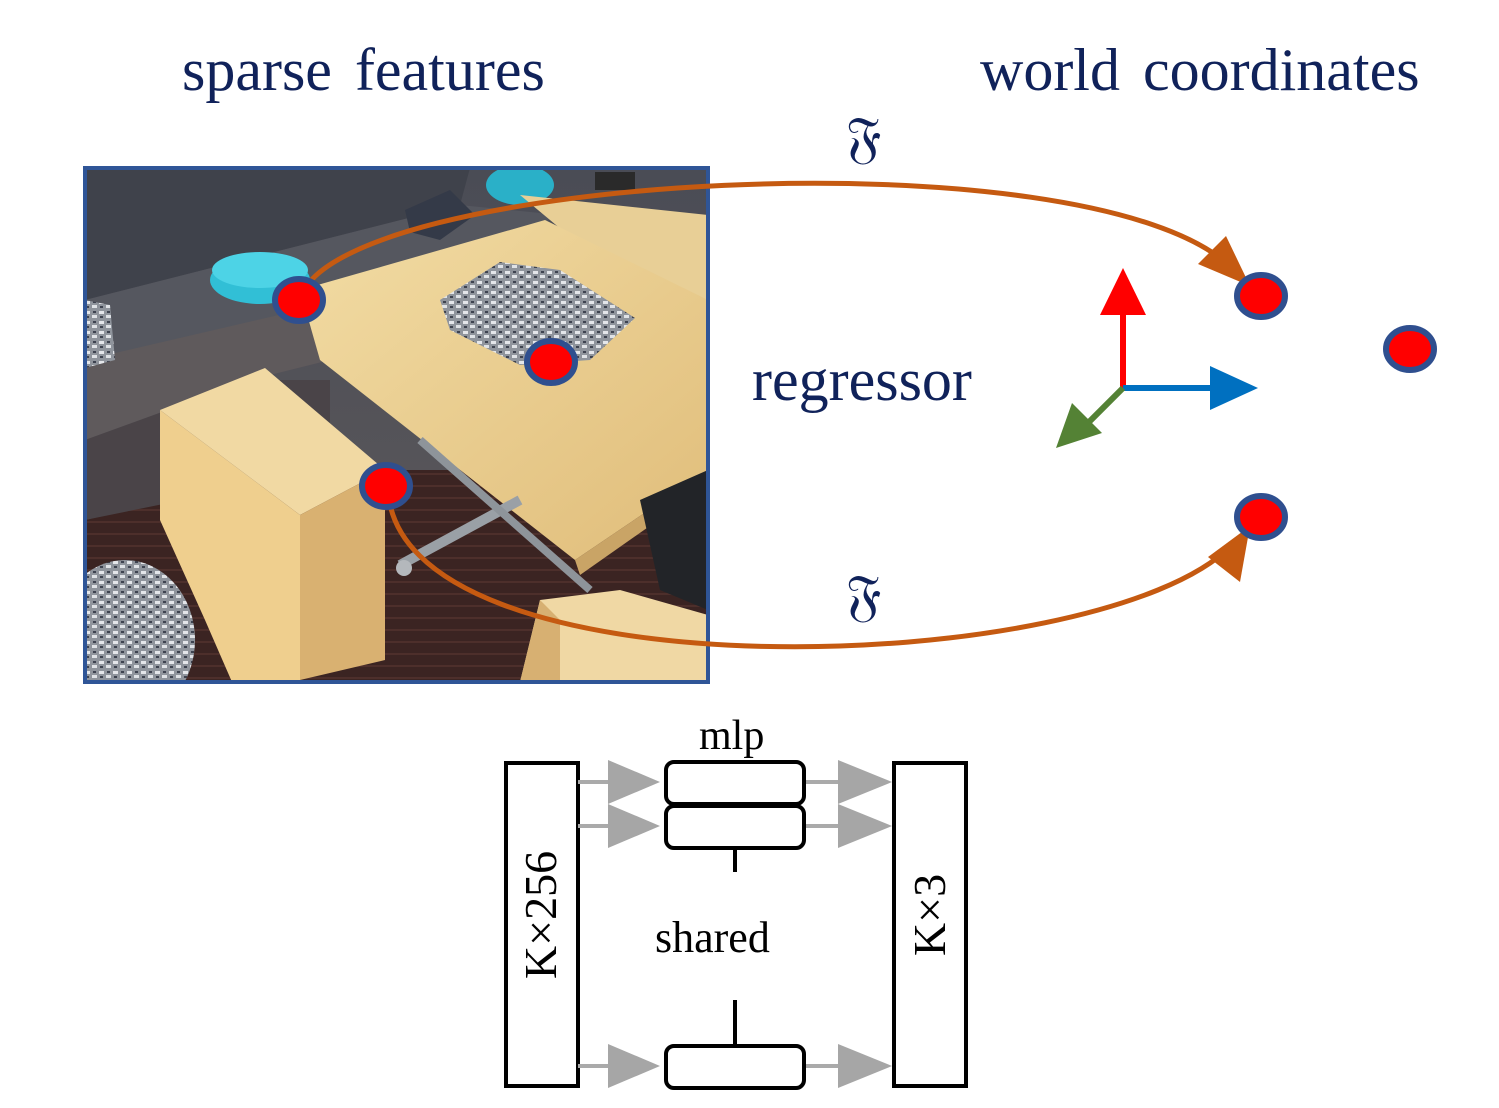 The image size is (1499, 1108). I want to click on gray-arrows-out, so click(848, 924).